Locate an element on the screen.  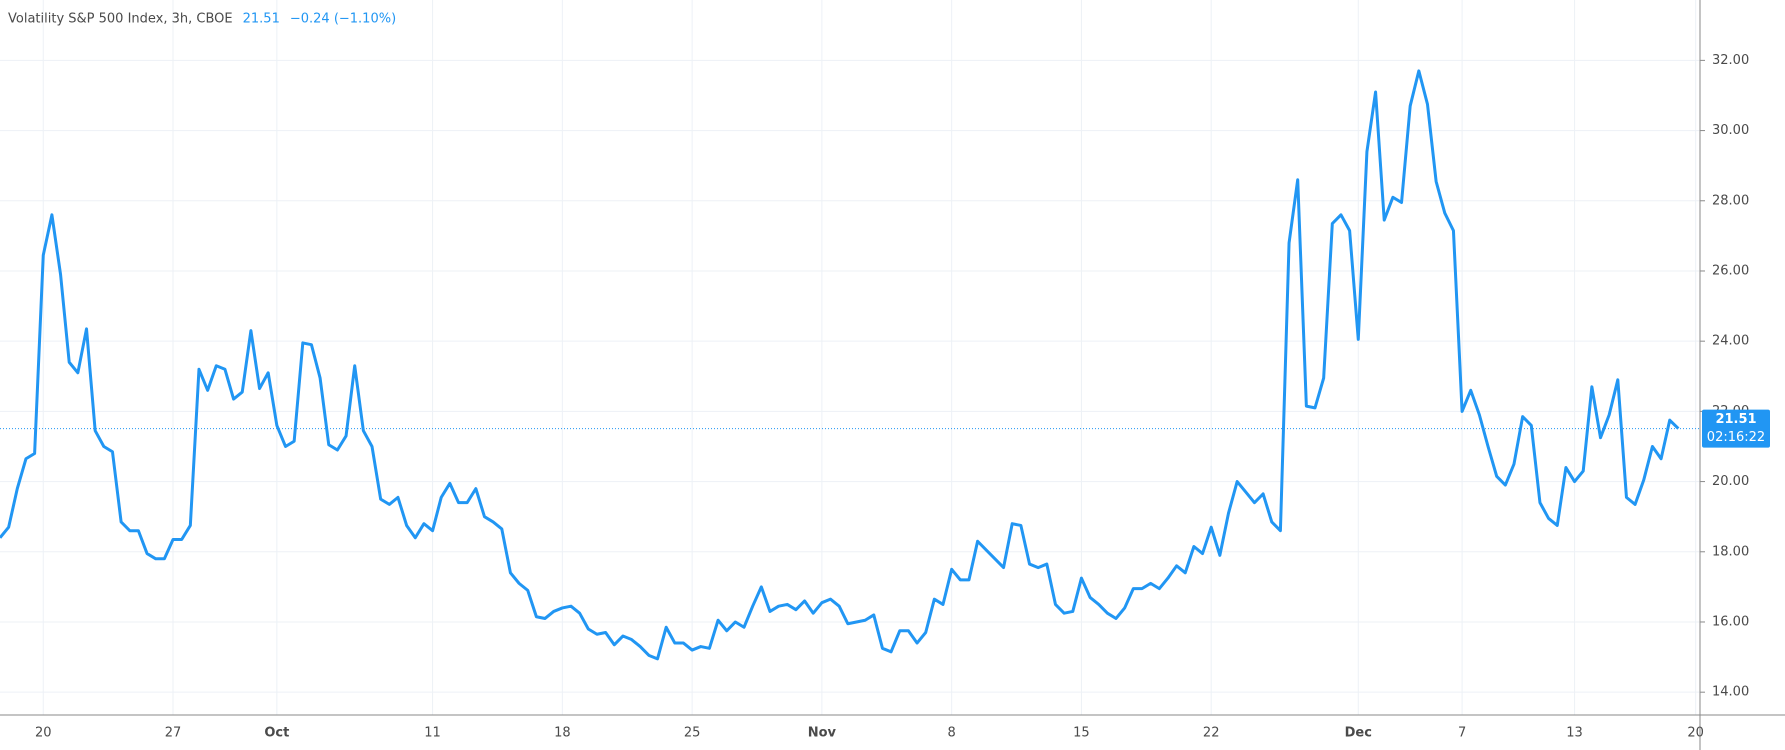
y-tick-label: 28.00 is located at coordinates (1730, 200).